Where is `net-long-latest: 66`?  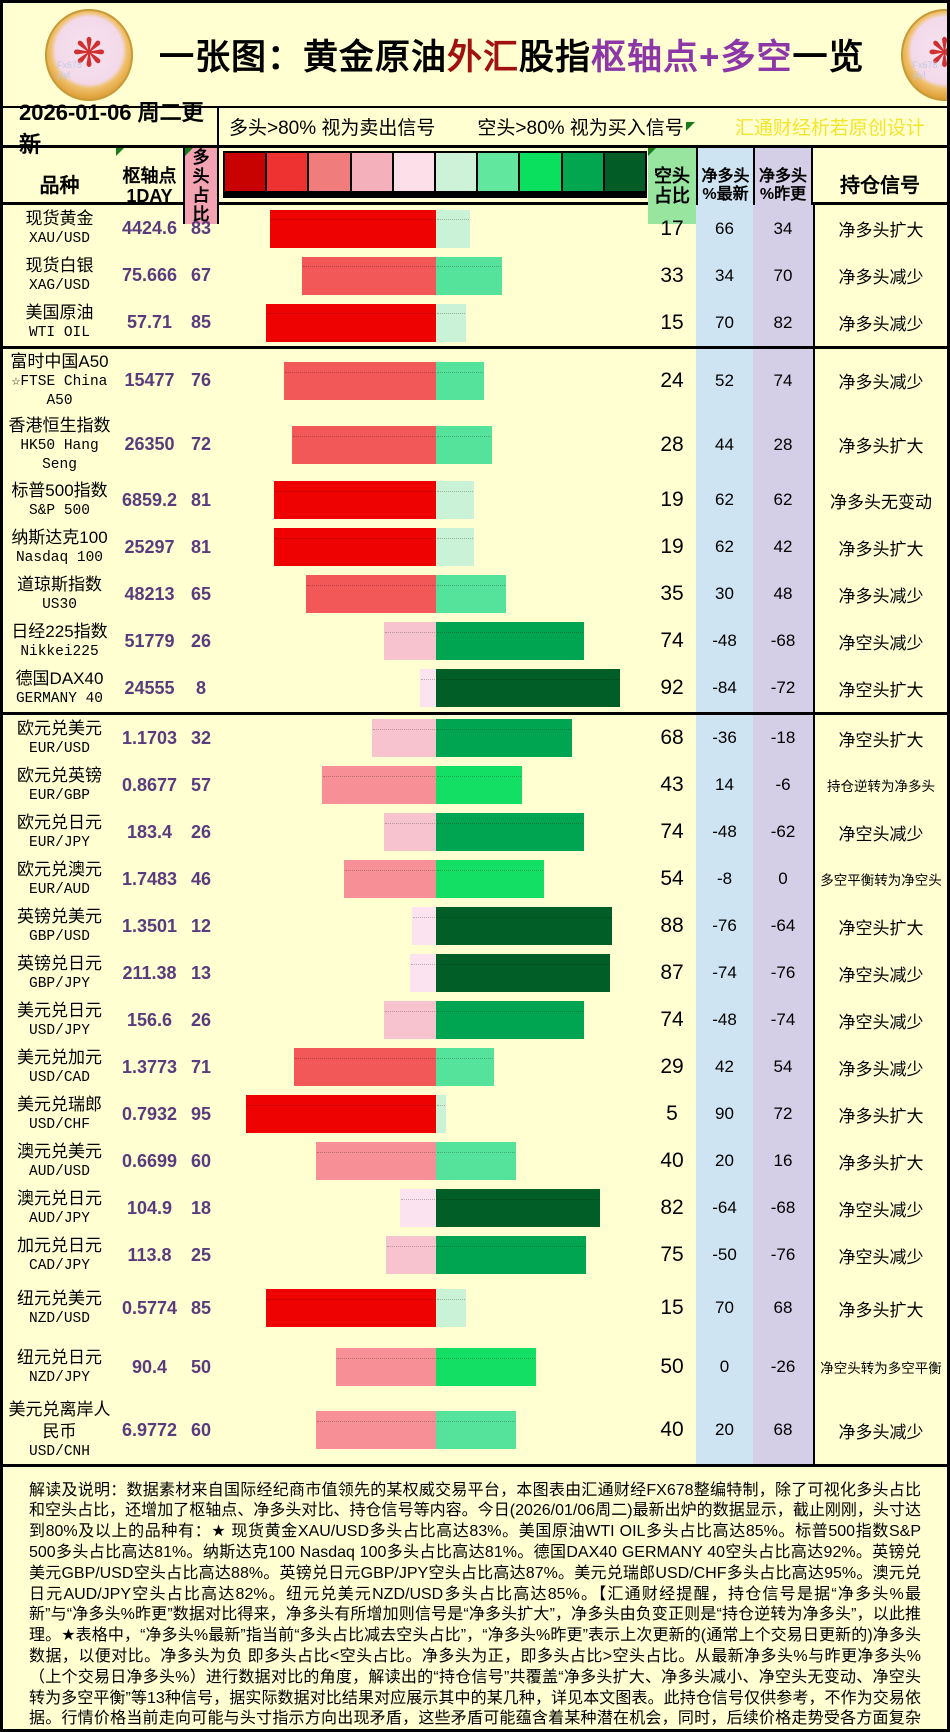
net-long-latest: 66 is located at coordinates (724, 228).